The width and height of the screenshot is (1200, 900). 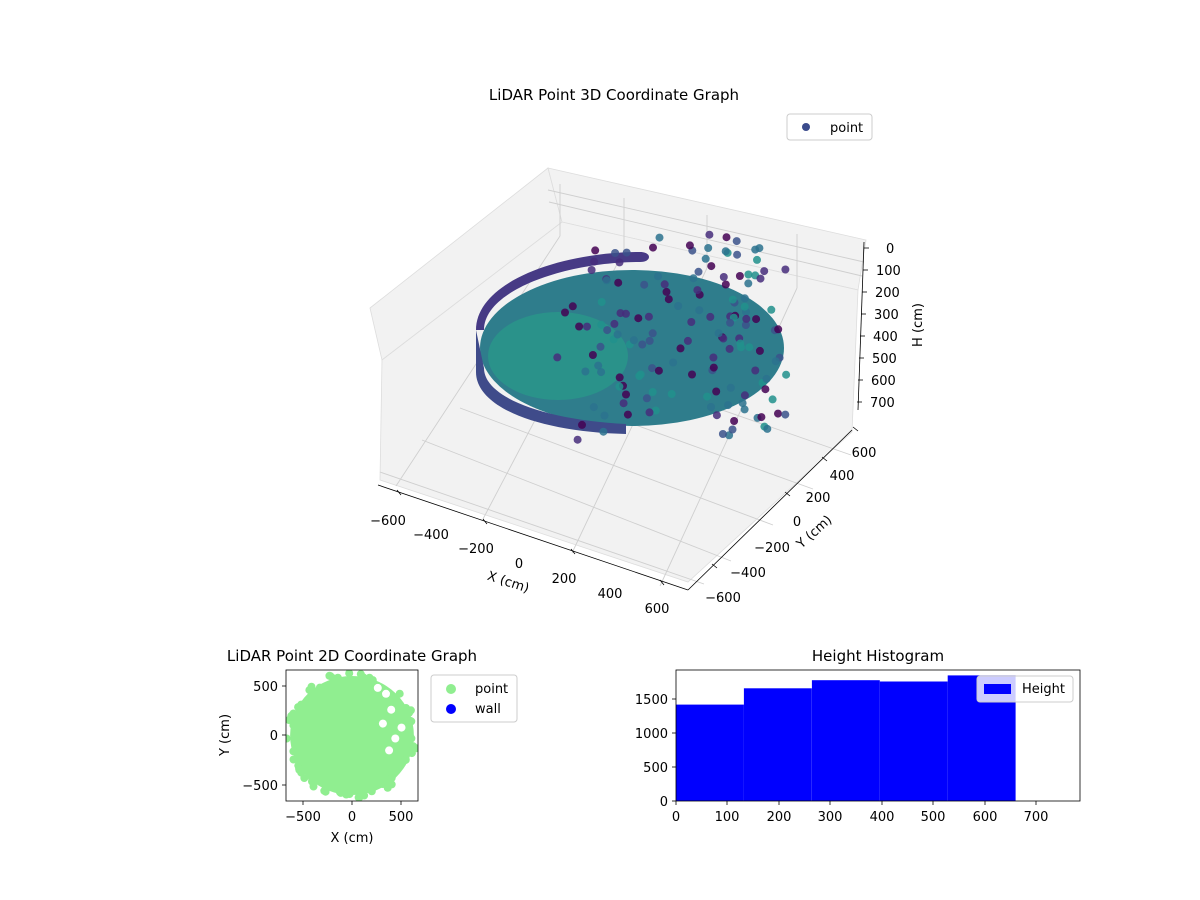 What do you see at coordinates (772, 548) in the screenshot?
I see `tick-label-y3d-2: −200` at bounding box center [772, 548].